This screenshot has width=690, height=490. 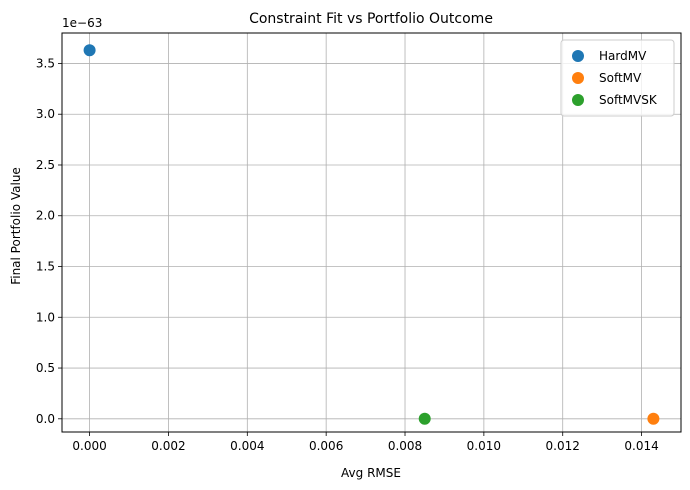 What do you see at coordinates (82, 23) in the screenshot?
I see `y-offset-label: 1e−63` at bounding box center [82, 23].